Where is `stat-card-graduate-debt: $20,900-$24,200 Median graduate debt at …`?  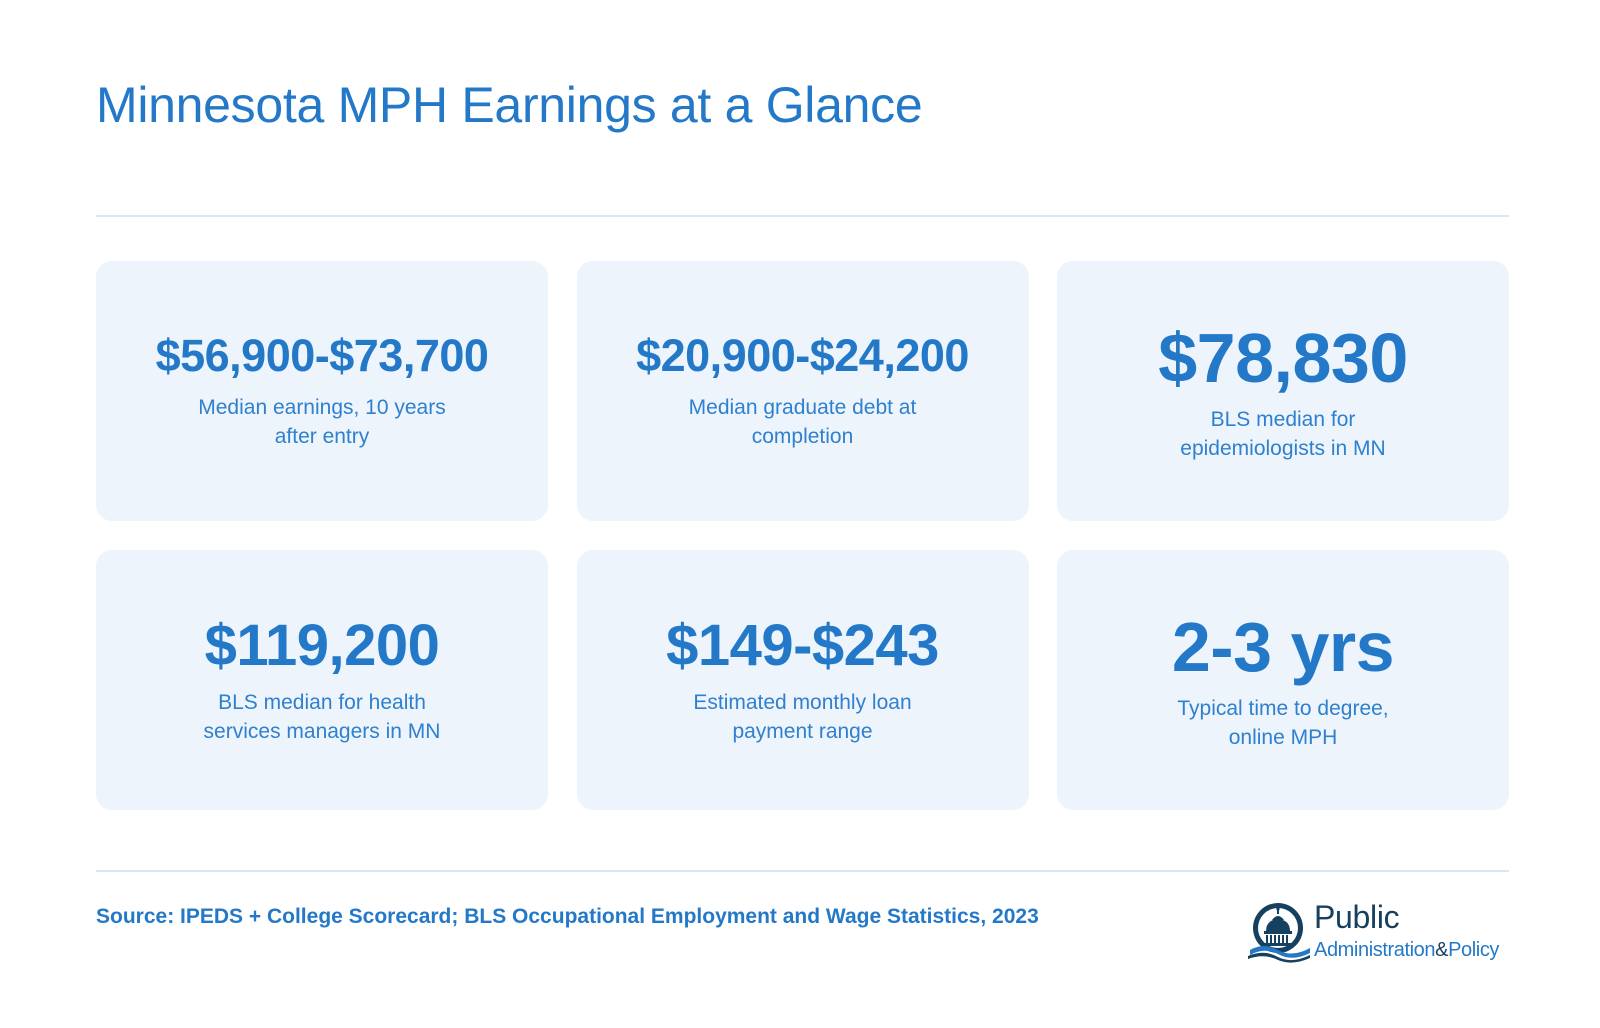 stat-card-graduate-debt: $20,900-$24,200 Median graduate debt at … is located at coordinates (802, 391).